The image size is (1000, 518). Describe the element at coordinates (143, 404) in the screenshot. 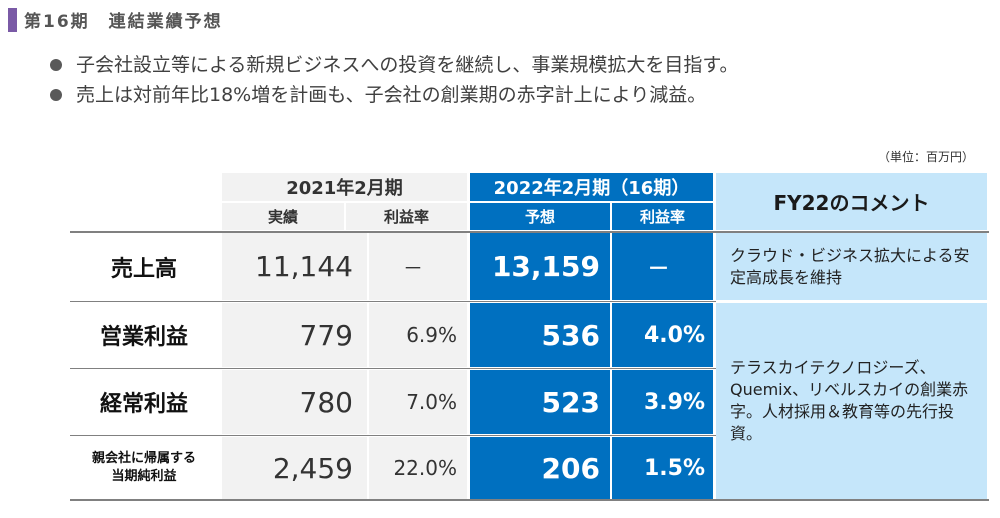

I see `row-label-ordinary-profit: 経常利益` at that location.